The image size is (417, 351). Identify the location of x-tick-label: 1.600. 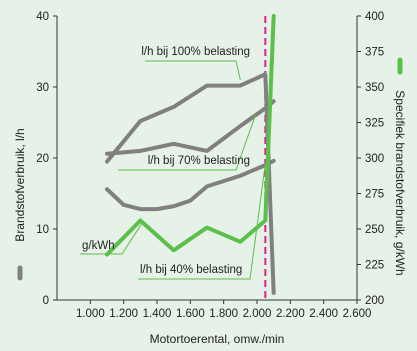
(190, 314).